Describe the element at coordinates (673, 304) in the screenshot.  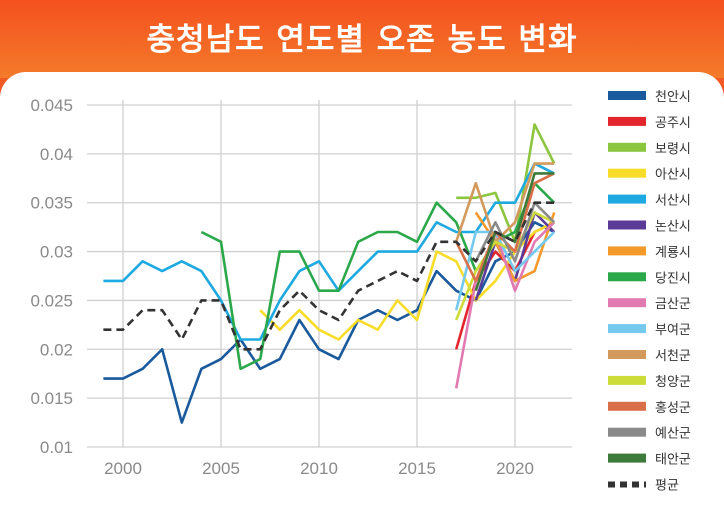
I see `legend-label: 금산군` at that location.